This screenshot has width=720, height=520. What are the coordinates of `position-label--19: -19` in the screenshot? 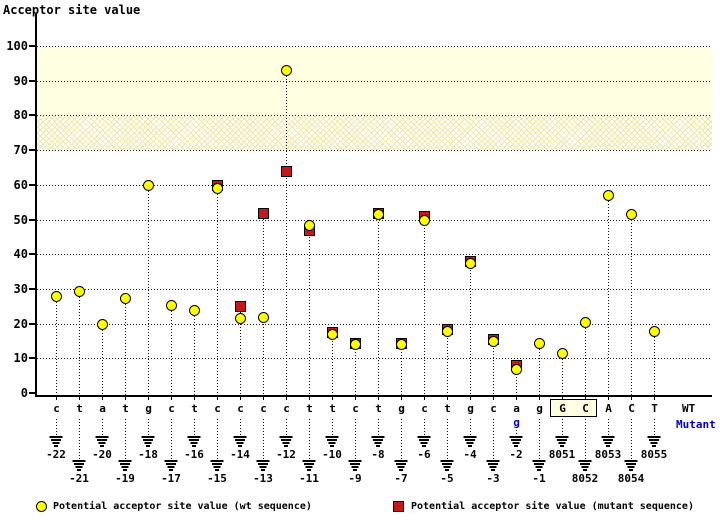 It's located at (125, 478).